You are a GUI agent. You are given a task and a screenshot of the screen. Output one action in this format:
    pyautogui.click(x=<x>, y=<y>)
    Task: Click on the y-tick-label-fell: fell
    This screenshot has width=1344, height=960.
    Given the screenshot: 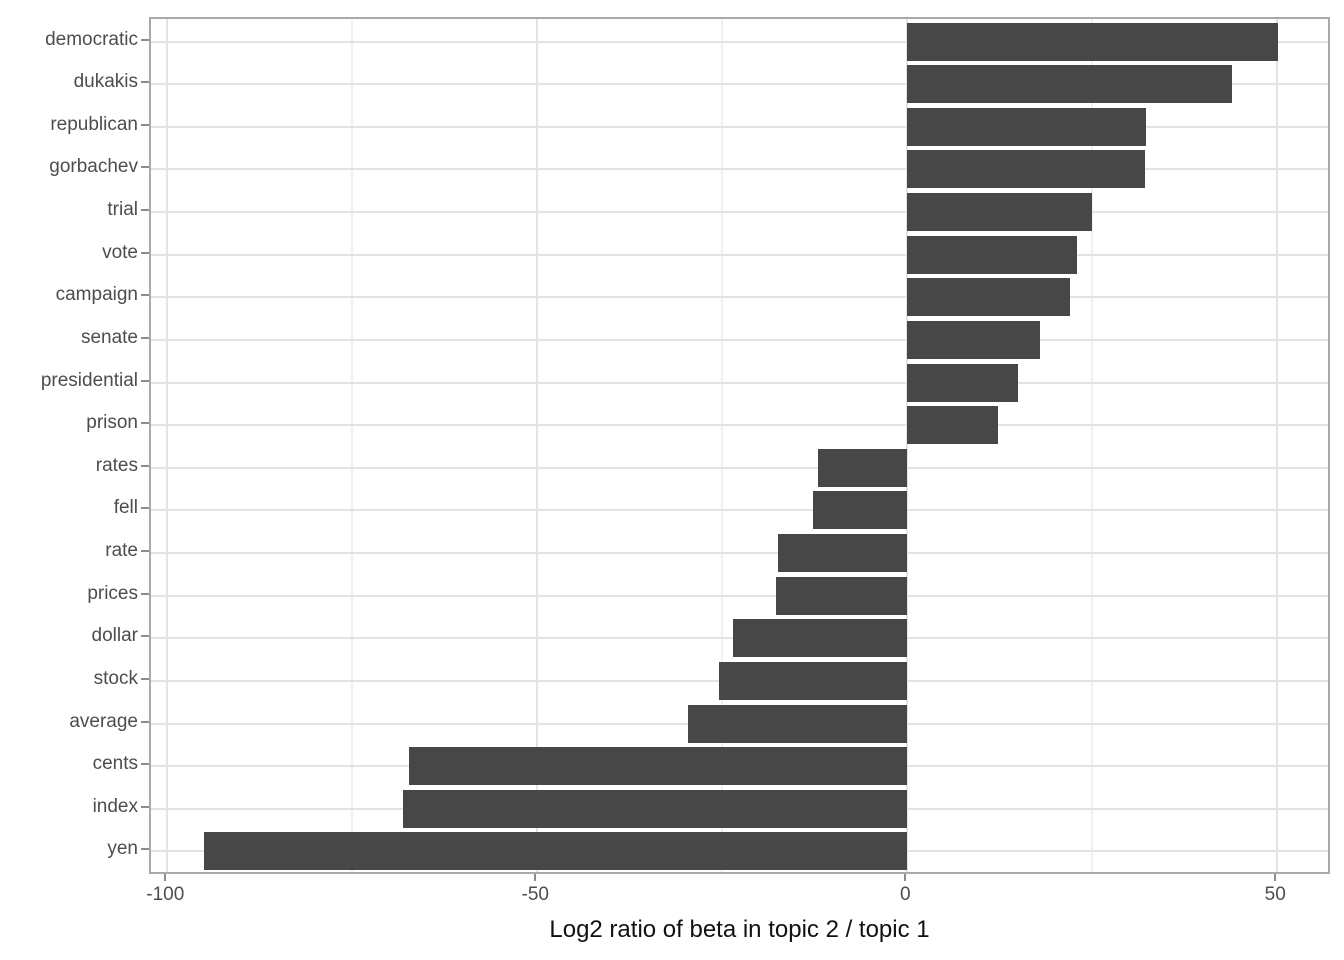 What is the action you would take?
    pyautogui.click(x=125, y=508)
    